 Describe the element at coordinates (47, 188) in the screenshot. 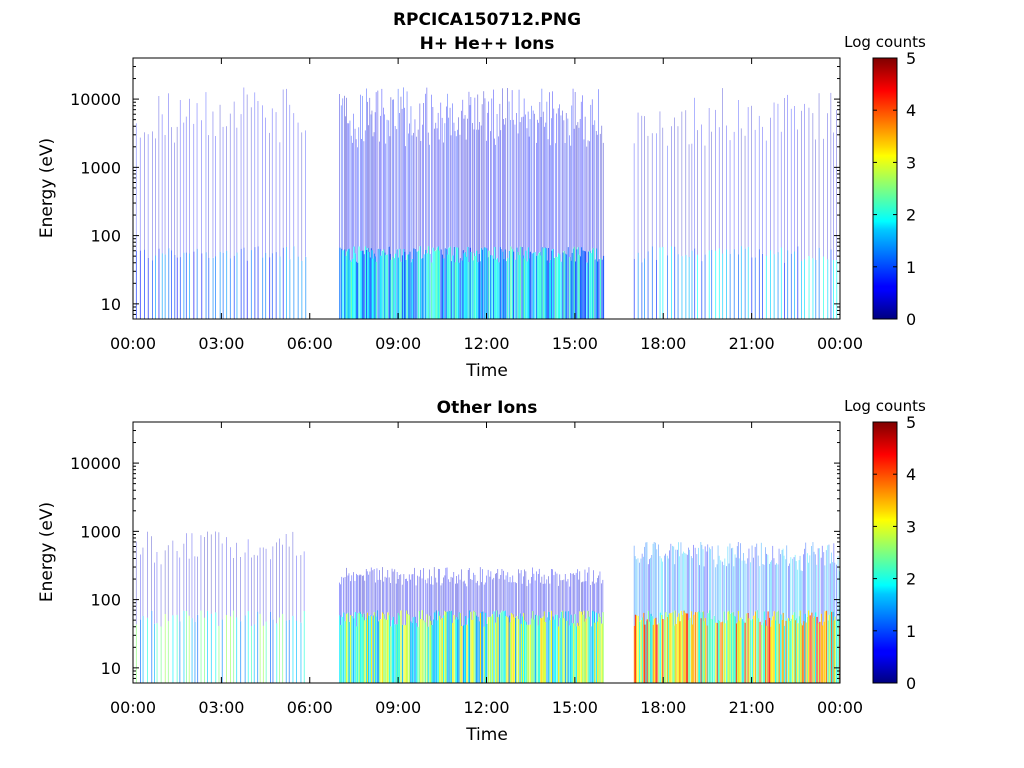

I see `y-axis-label: Energy (eV)` at that location.